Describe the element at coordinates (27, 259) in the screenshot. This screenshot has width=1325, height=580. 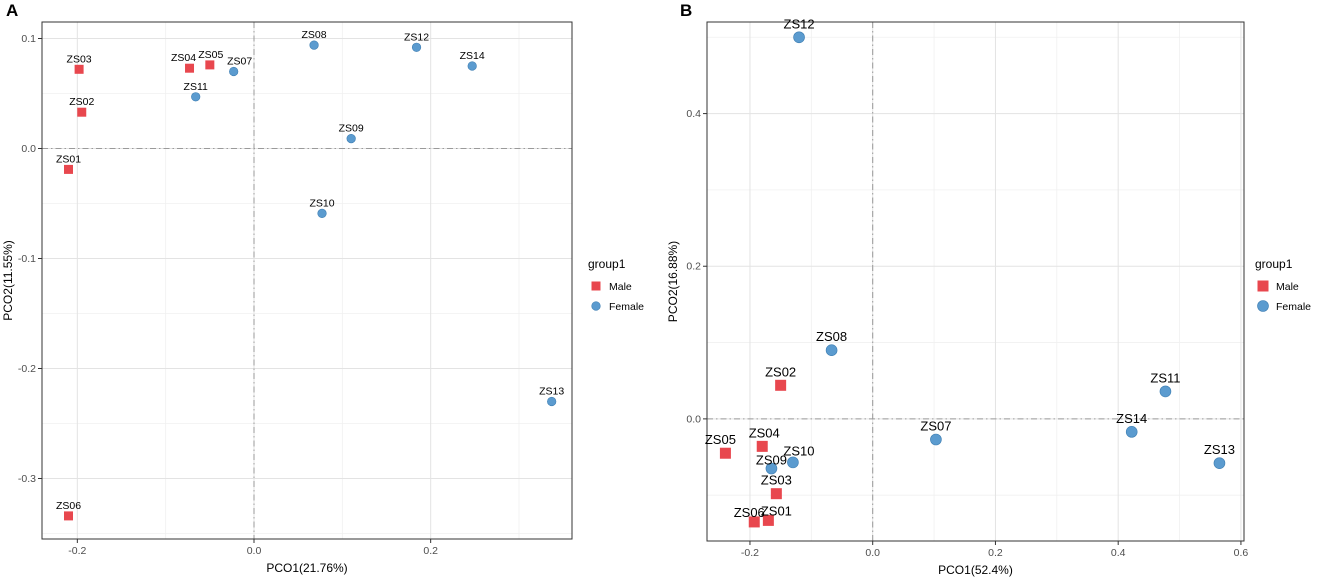
I see `y-tick-label: -0.1` at that location.